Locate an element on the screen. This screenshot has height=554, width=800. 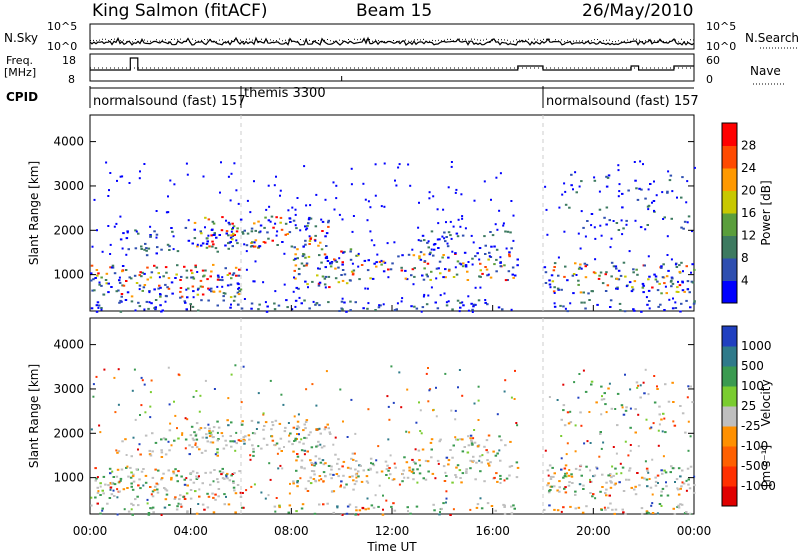
colorbar-tick-label: 28 is located at coordinates (748, 146).